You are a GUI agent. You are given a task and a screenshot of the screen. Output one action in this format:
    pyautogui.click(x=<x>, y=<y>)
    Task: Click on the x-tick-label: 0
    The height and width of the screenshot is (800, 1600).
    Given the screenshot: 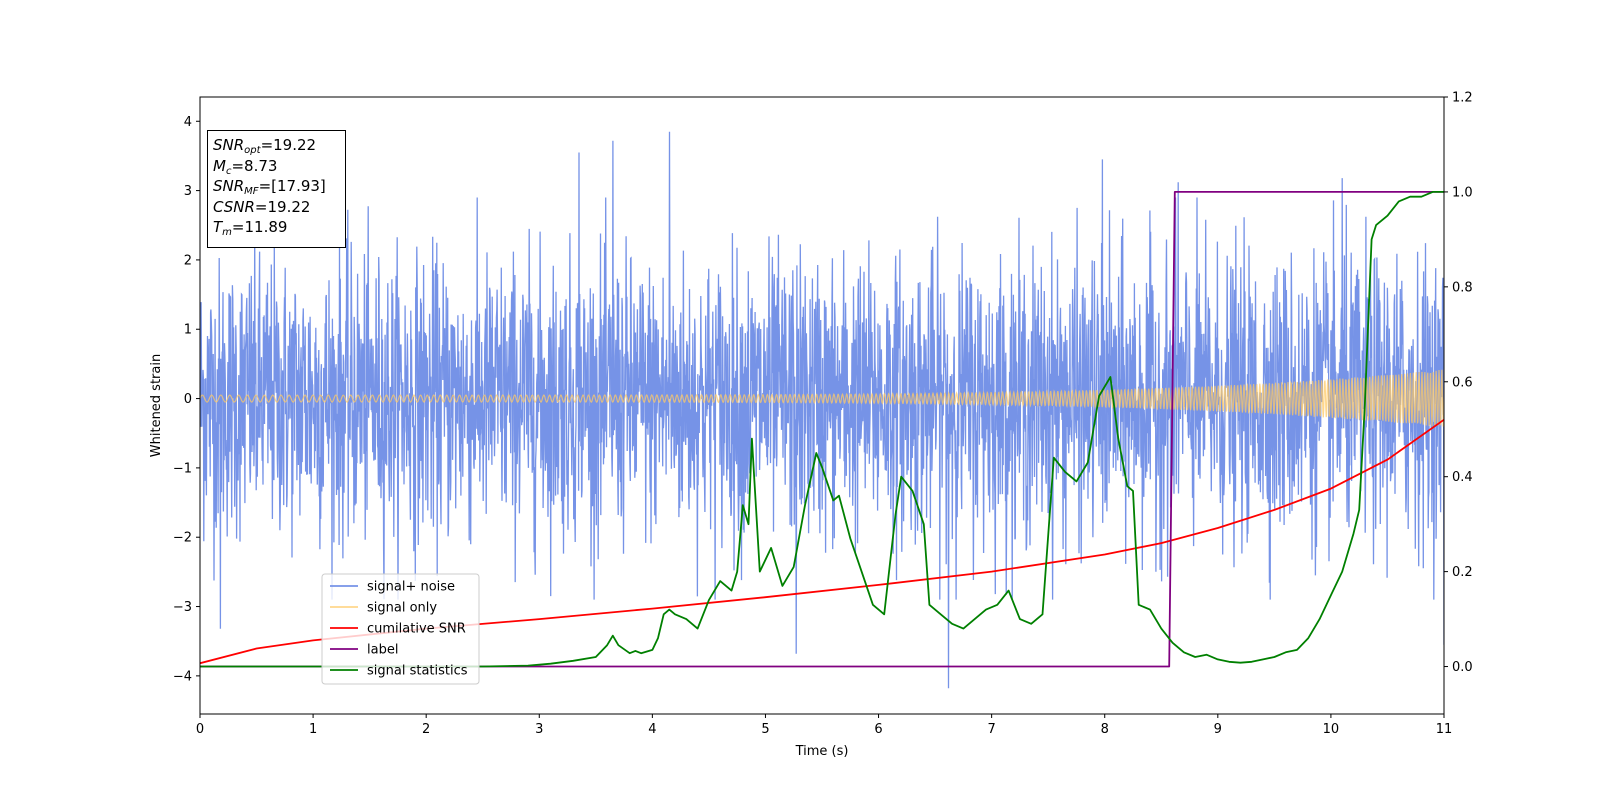 What is the action you would take?
    pyautogui.click(x=200, y=729)
    